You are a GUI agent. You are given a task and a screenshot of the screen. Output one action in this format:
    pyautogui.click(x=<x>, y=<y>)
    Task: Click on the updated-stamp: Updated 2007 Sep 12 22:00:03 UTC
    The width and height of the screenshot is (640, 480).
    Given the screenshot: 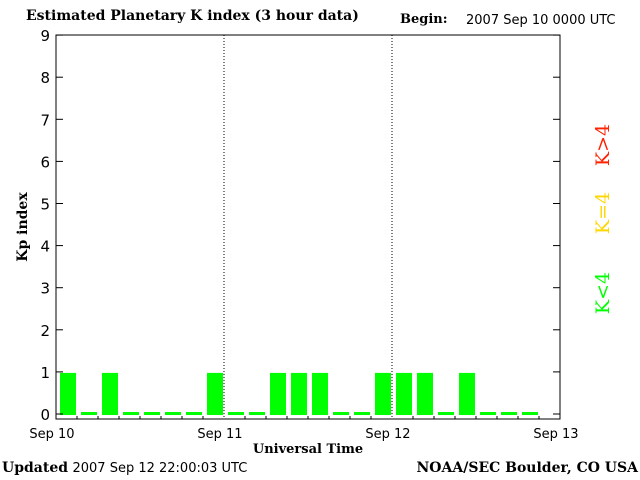 What is the action you would take?
    pyautogui.click(x=124, y=468)
    